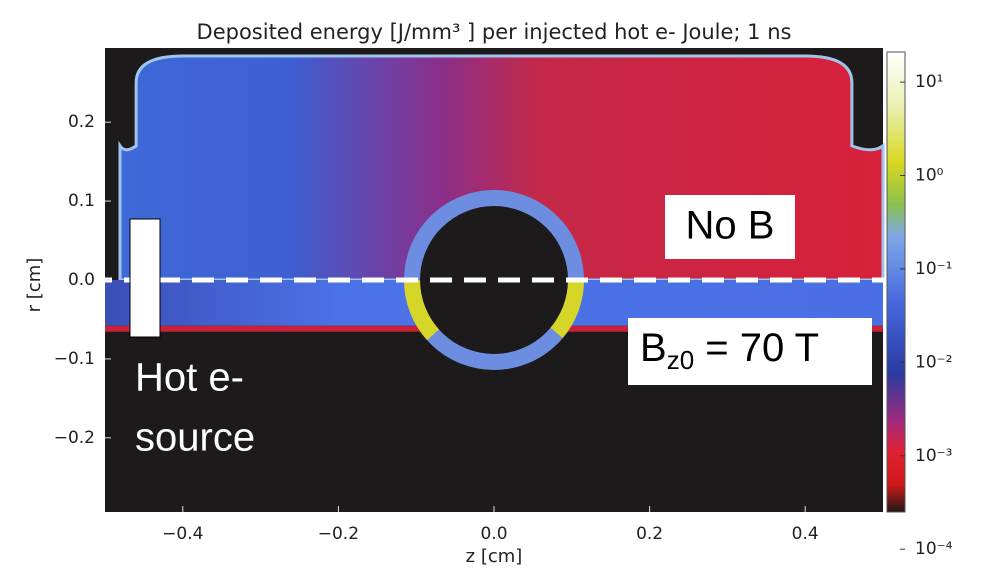 The width and height of the screenshot is (990, 578). Describe the element at coordinates (34, 285) in the screenshot. I see `y-axis-label: r [cm]` at that location.